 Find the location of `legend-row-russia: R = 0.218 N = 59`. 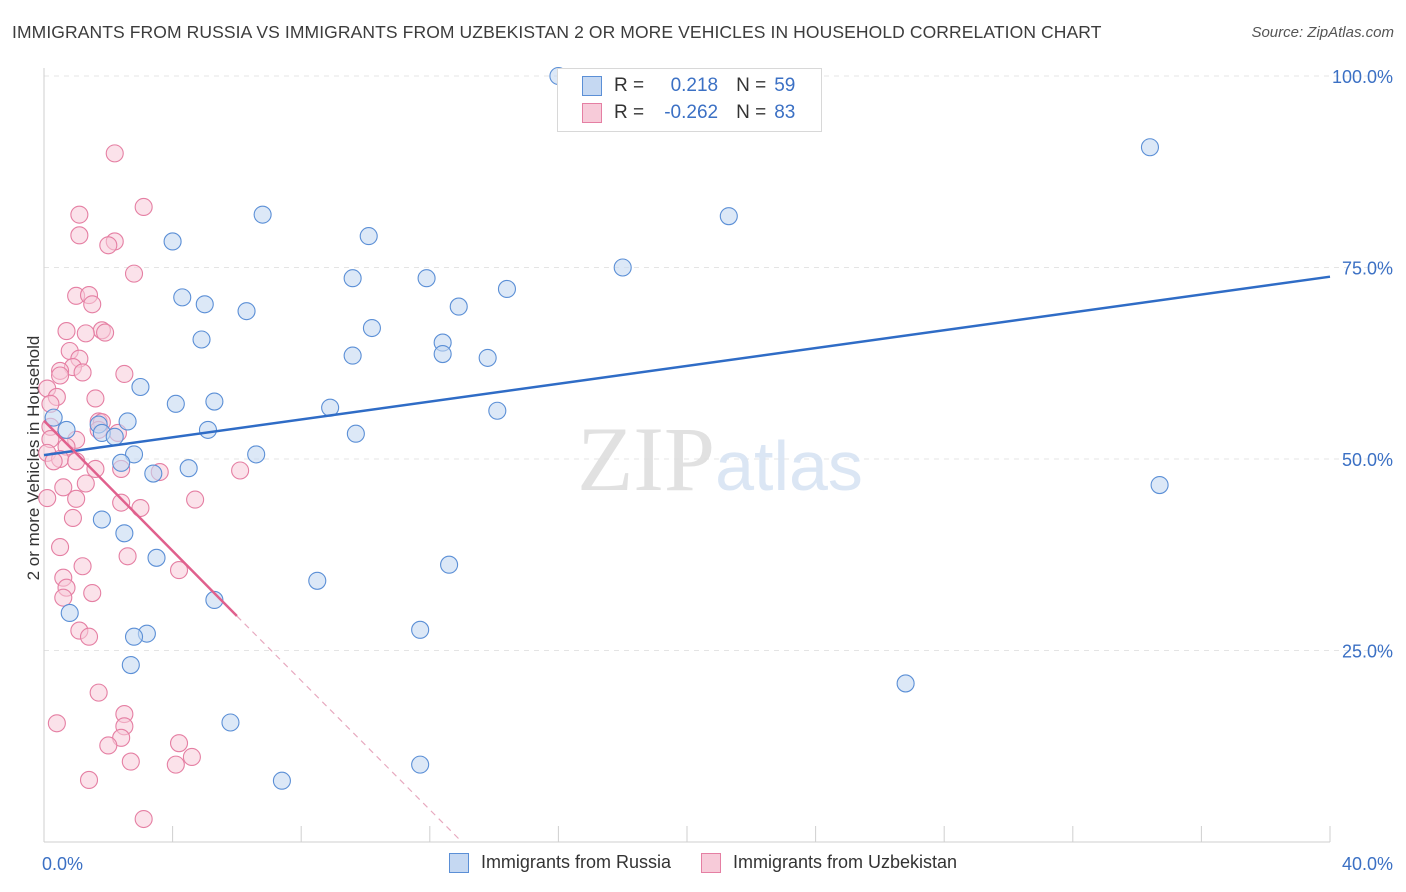

legend-row-russia: R = 0.218 N = 59 is located at coordinates (688, 86).